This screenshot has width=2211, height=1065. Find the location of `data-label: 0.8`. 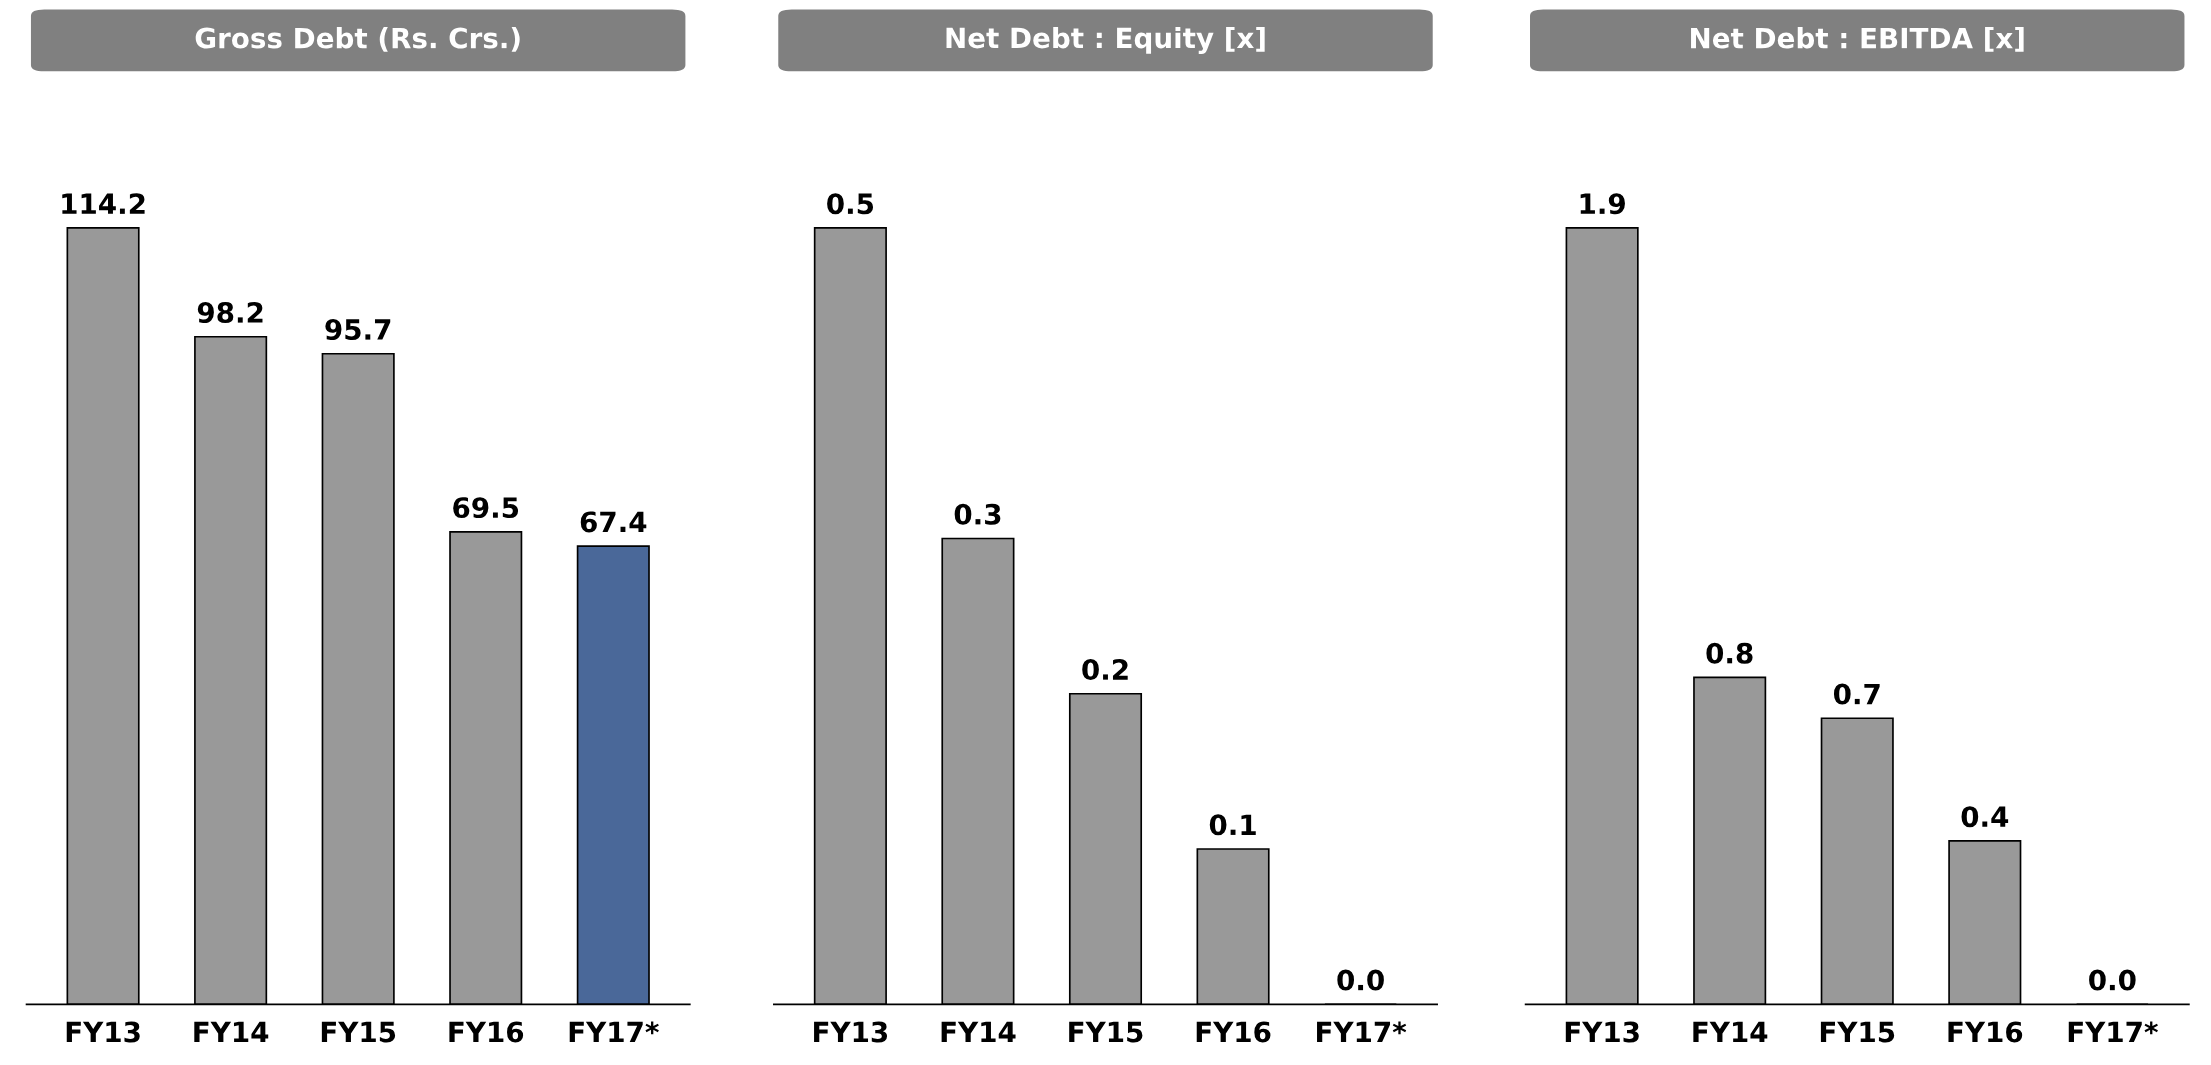

data-label: 0.8 is located at coordinates (1729, 653).